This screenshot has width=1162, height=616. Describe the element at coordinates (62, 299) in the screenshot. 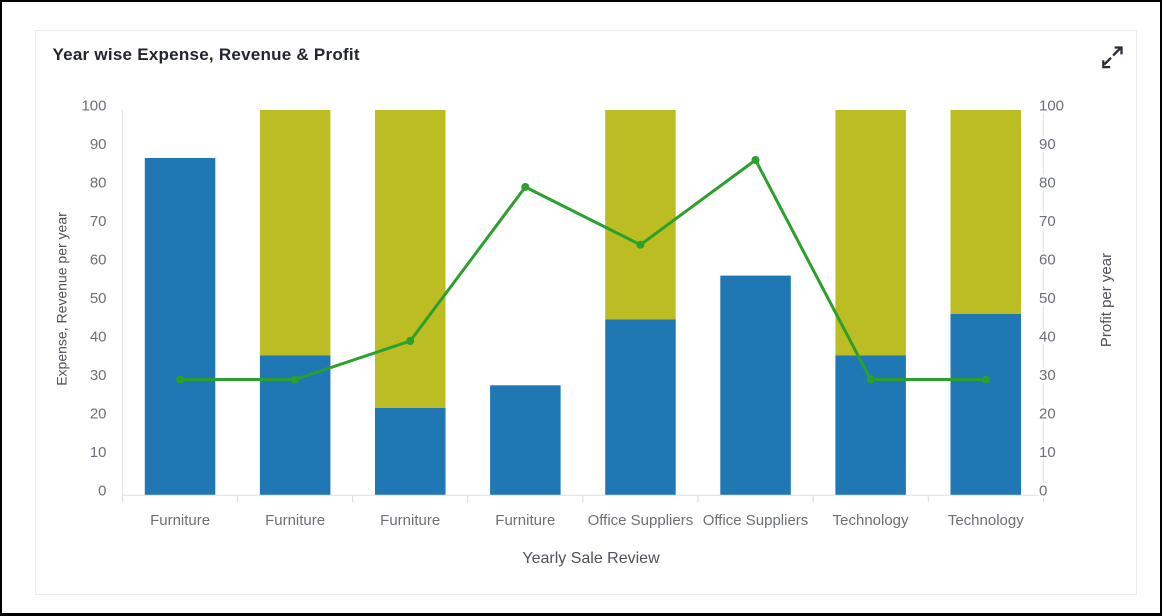

I see `svg-text: Expense, Revenue per year` at that location.